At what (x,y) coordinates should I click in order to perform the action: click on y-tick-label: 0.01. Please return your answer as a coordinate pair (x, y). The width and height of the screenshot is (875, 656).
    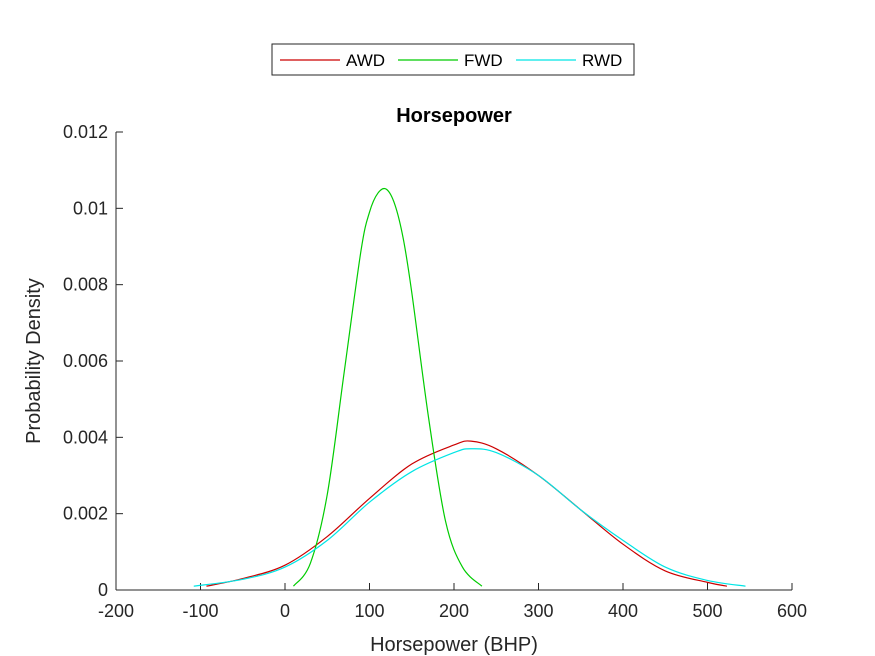
    Looking at the image, I should click on (90, 208).